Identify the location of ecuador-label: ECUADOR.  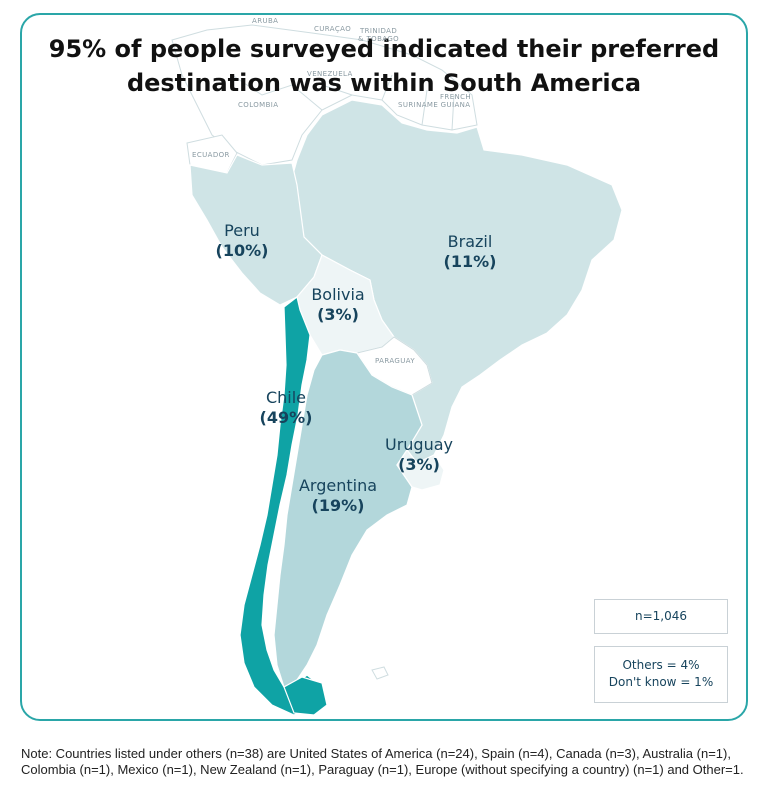
(211, 155).